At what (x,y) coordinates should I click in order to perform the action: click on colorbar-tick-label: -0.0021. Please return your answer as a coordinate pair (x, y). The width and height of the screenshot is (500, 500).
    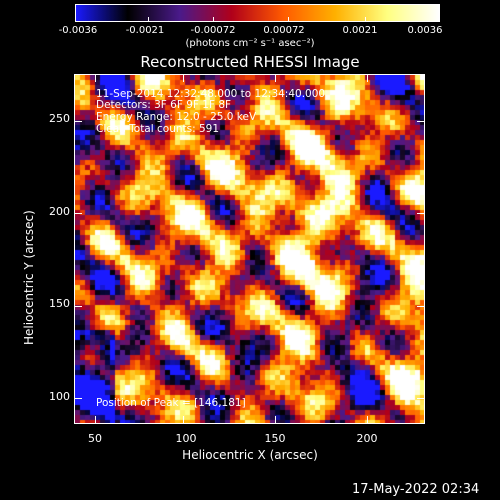
    Looking at the image, I should click on (145, 30).